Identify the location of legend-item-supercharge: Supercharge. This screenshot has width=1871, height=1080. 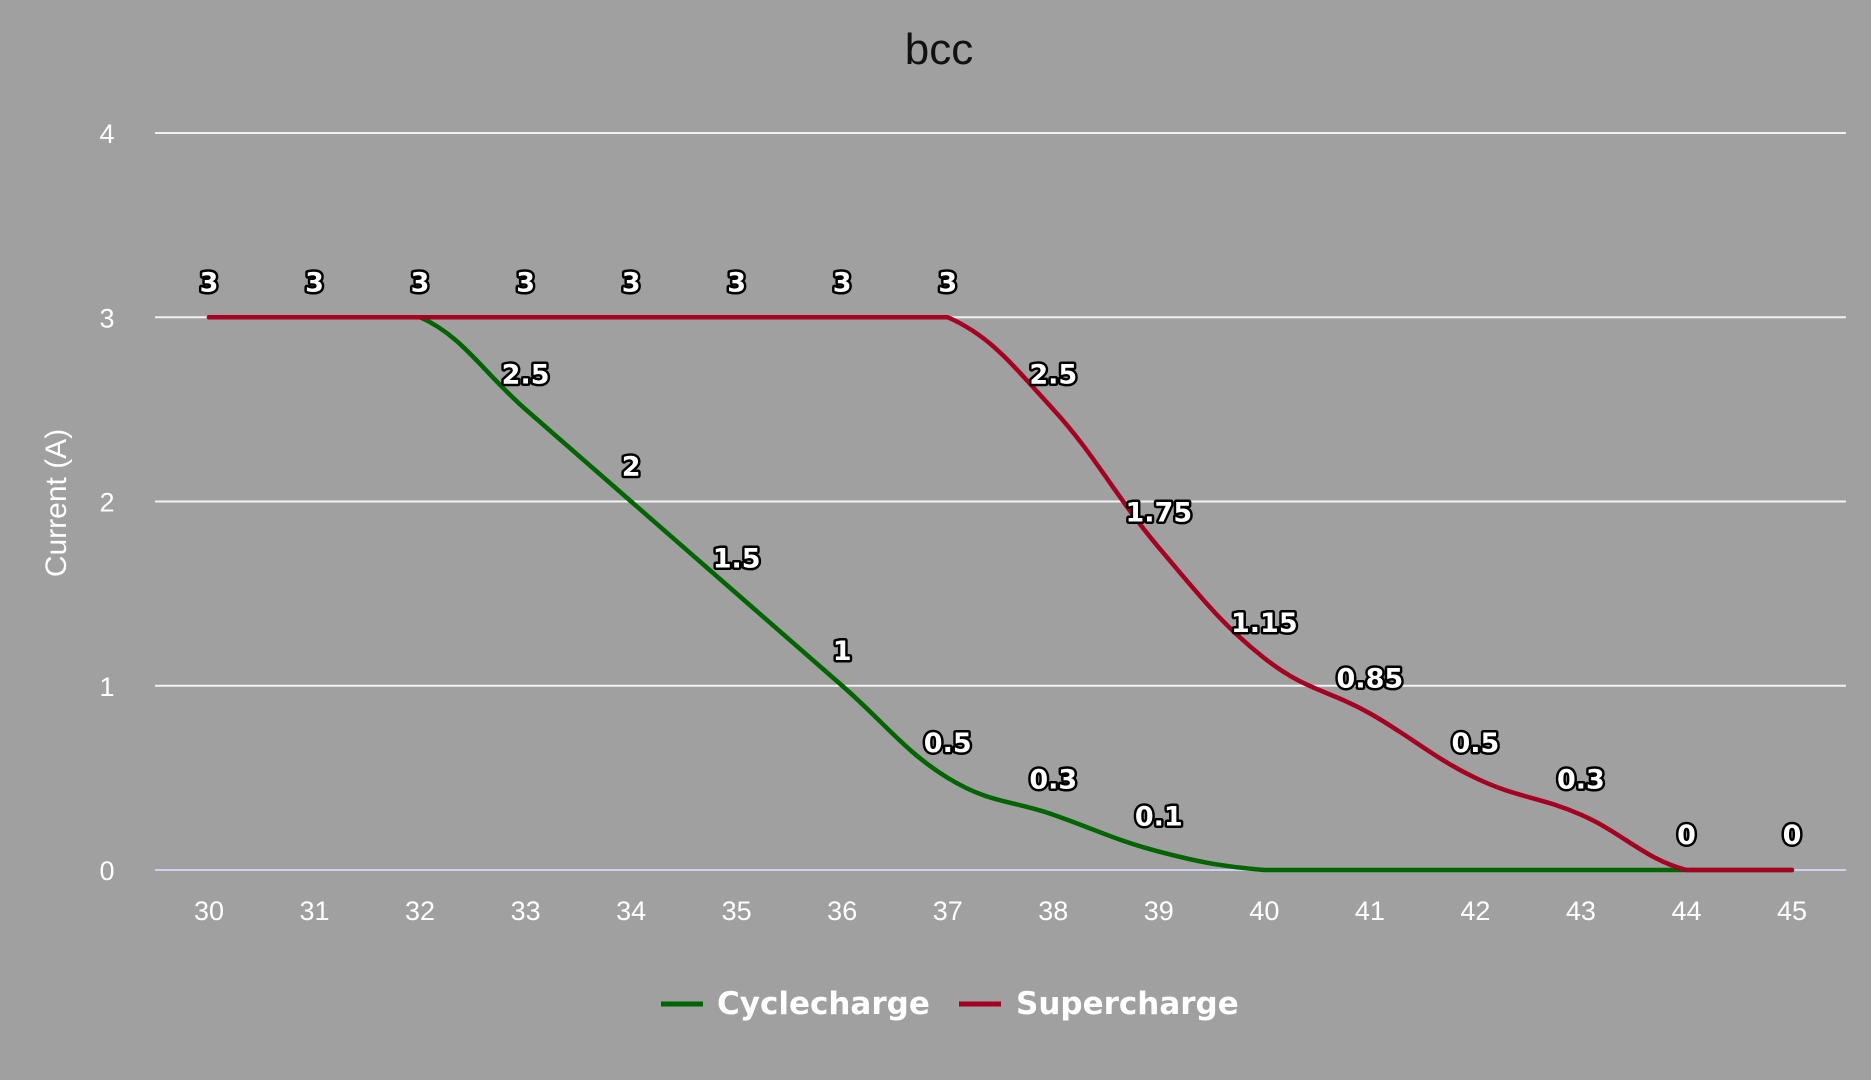
(1099, 1004).